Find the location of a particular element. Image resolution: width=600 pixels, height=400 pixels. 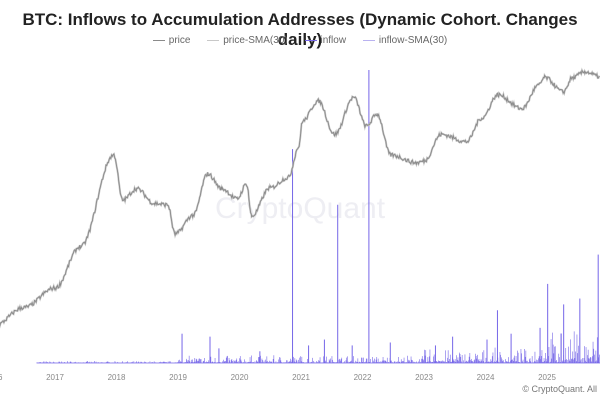

legend-item-inflow: inflow is located at coordinates (325, 40).